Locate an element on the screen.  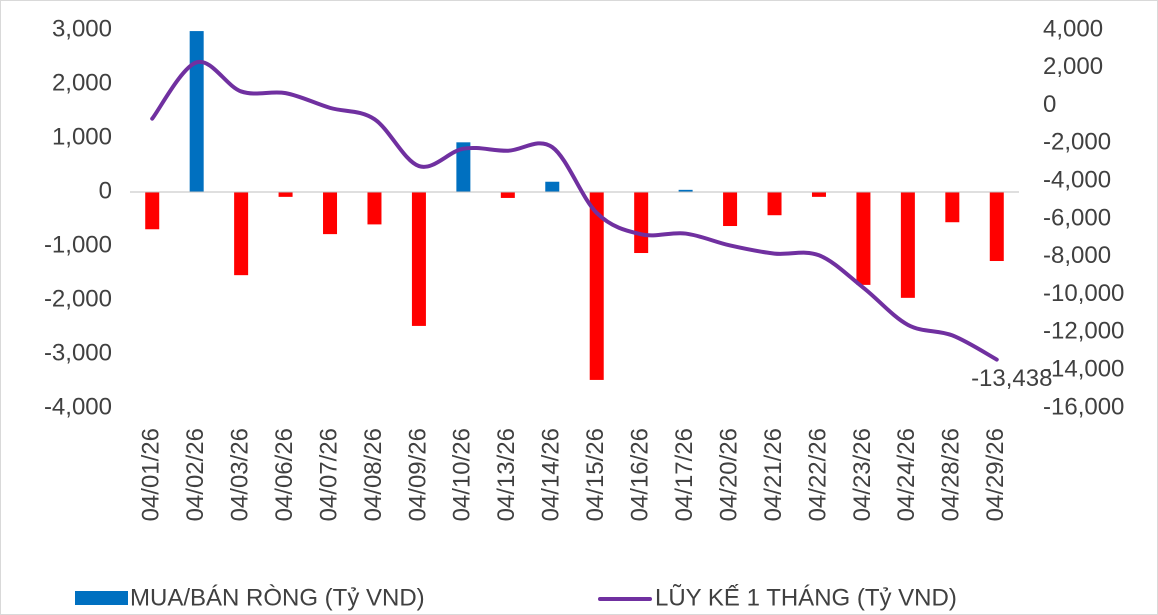
y2-tick-label: -8,000 is located at coordinates (1077, 255).